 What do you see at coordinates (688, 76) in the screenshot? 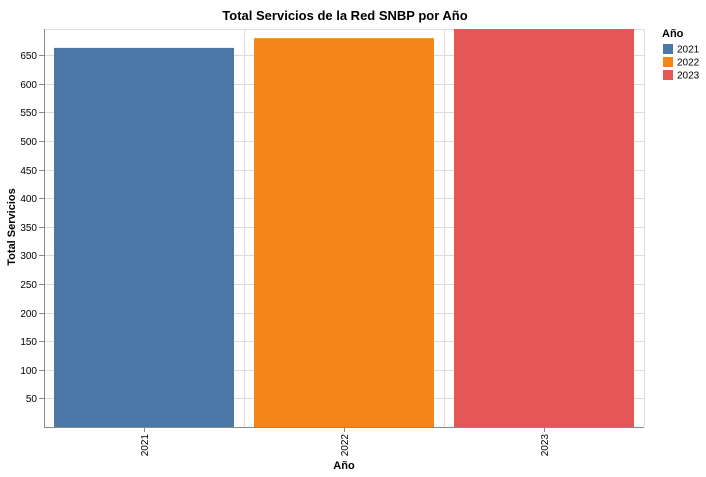
I see `legend-label: 2023` at bounding box center [688, 76].